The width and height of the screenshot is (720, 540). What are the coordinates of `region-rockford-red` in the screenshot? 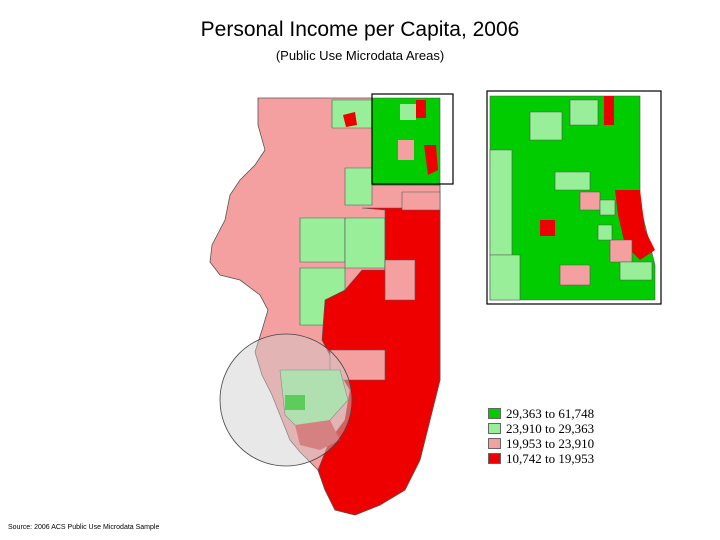 It's located at (350, 119).